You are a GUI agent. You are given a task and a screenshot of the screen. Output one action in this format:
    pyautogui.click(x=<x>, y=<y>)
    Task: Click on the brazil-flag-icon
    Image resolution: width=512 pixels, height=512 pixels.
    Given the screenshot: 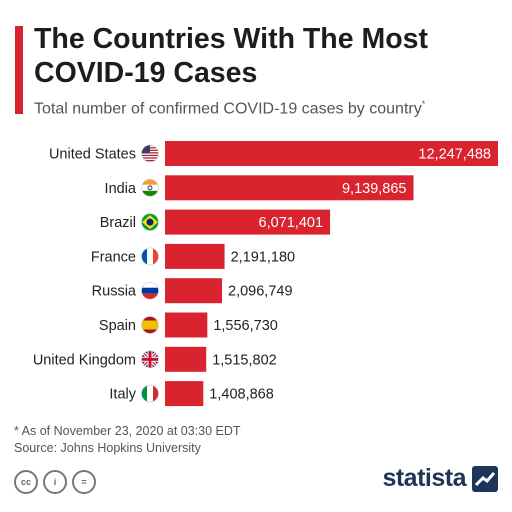 What is the action you would take?
    pyautogui.click(x=150, y=222)
    